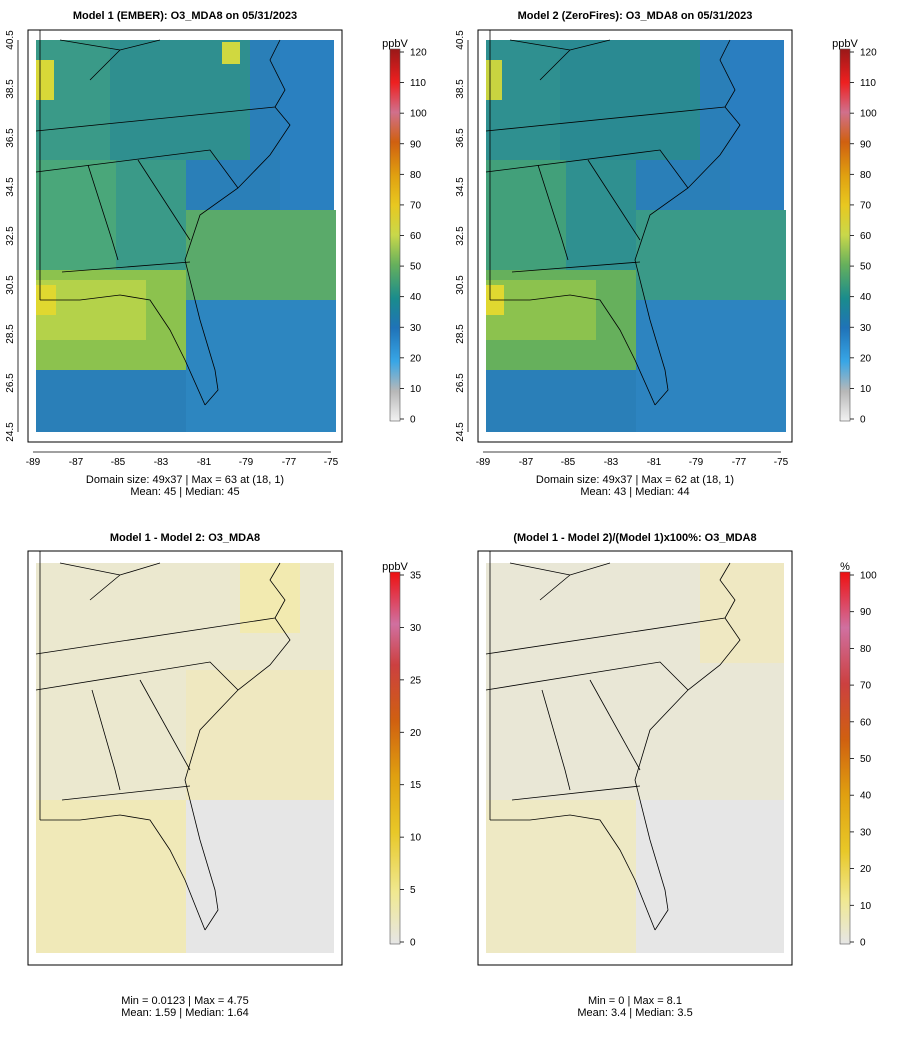 The height and width of the screenshot is (1045, 900). What do you see at coordinates (460, 138) in the screenshot?
I see `y-tick-label: 36.5` at bounding box center [460, 138].